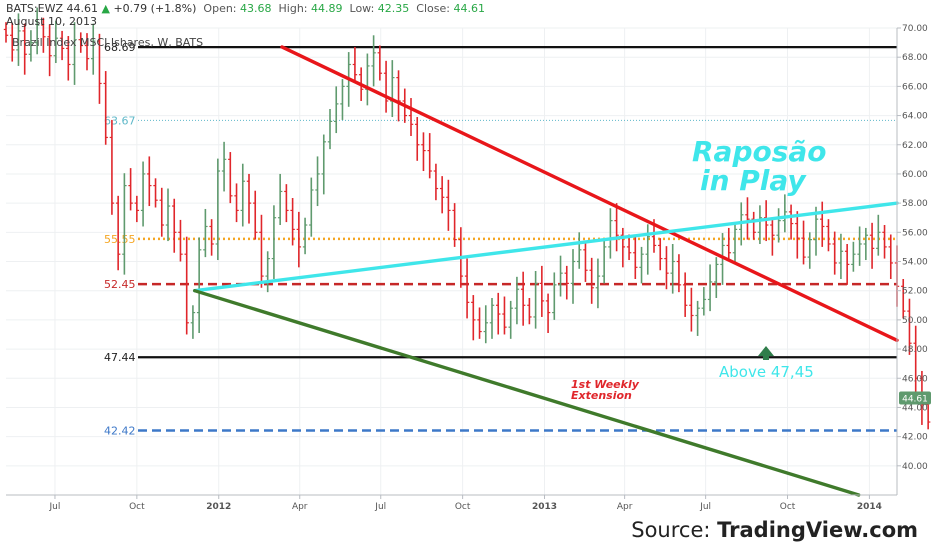 Image resolution: width=932 pixels, height=550 pixels. Describe the element at coordinates (915, 379) in the screenshot. I see `y-tick-label: 46.00` at that location.